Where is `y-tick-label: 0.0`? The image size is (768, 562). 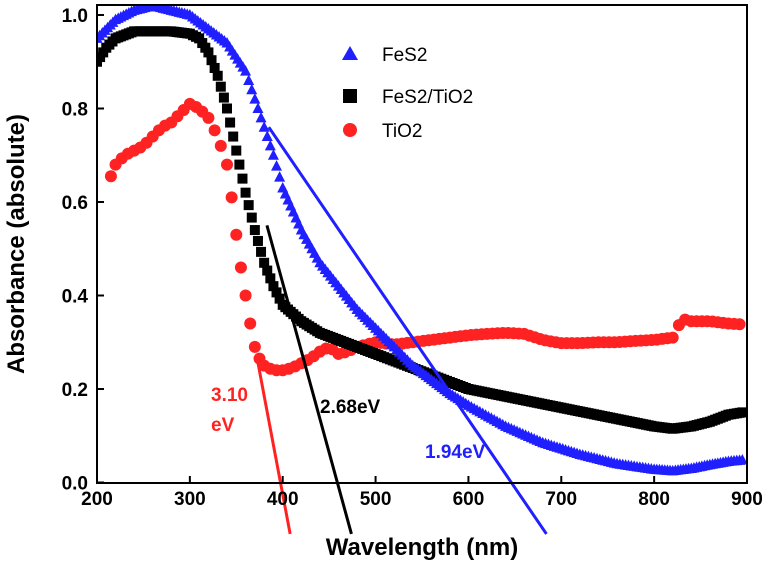 y-tick-label: 0.0 is located at coordinates (75, 484).